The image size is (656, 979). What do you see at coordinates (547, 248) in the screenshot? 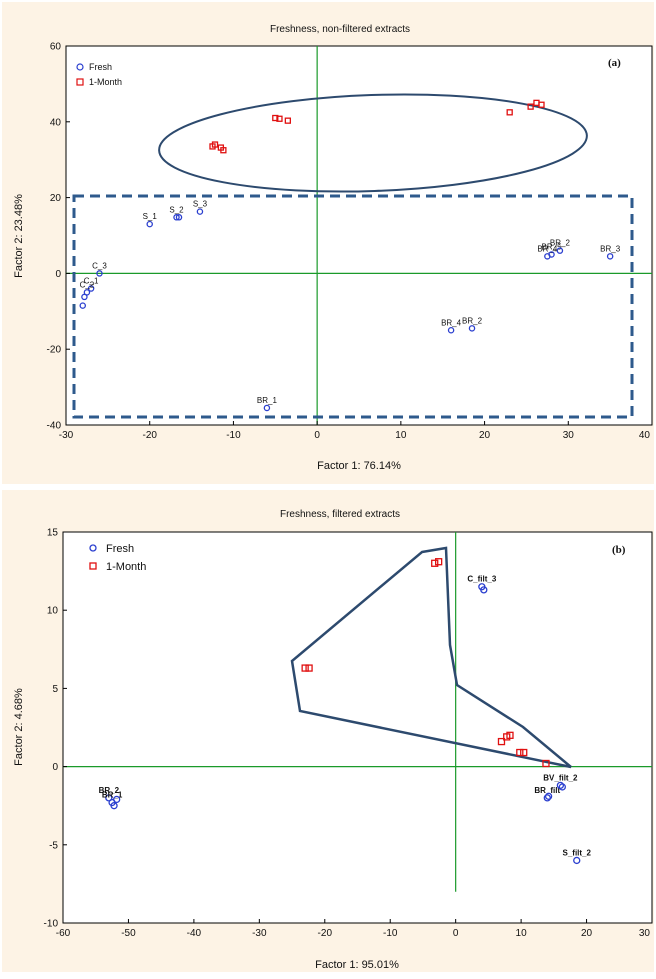
I see `point-label: BR_4` at bounding box center [547, 248].